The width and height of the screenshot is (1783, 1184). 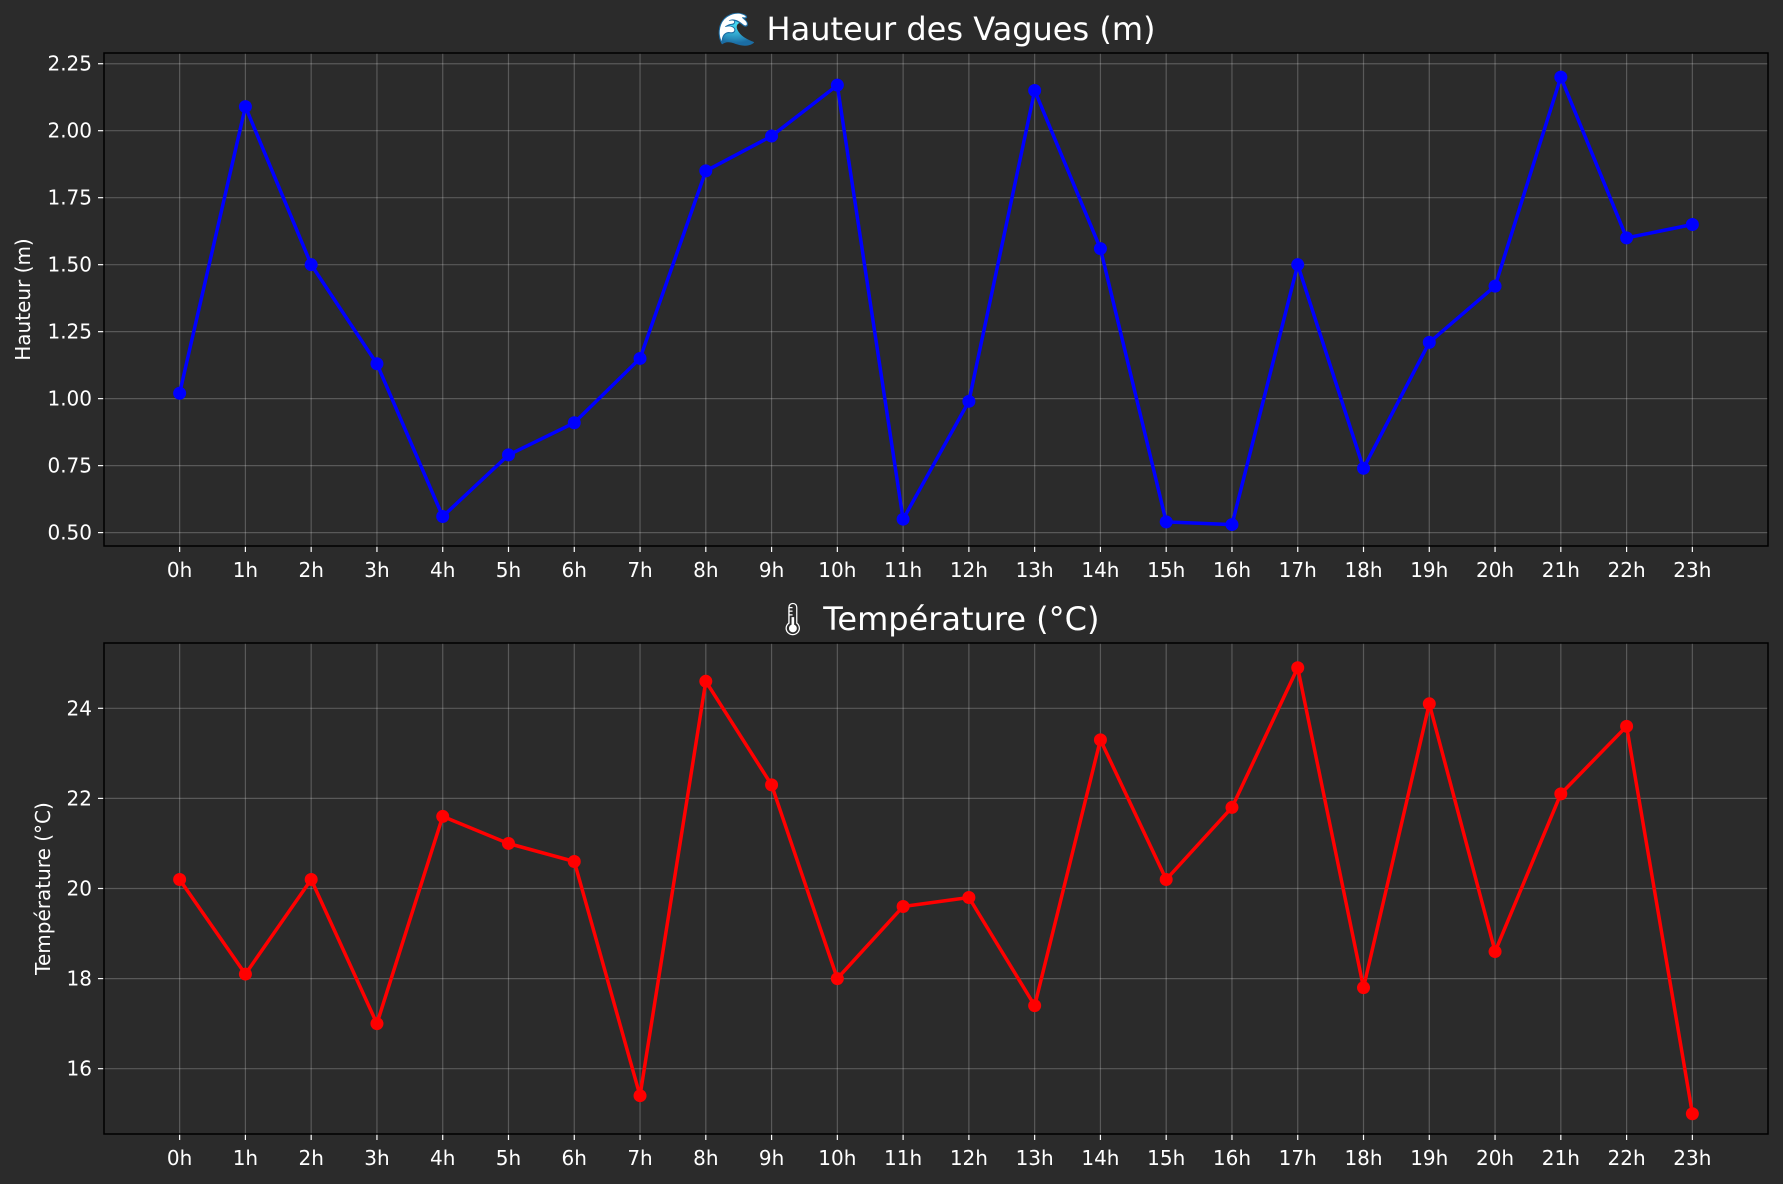 What do you see at coordinates (310, 570) in the screenshot?
I see `wave-height-x-tick-label: 2h` at bounding box center [310, 570].